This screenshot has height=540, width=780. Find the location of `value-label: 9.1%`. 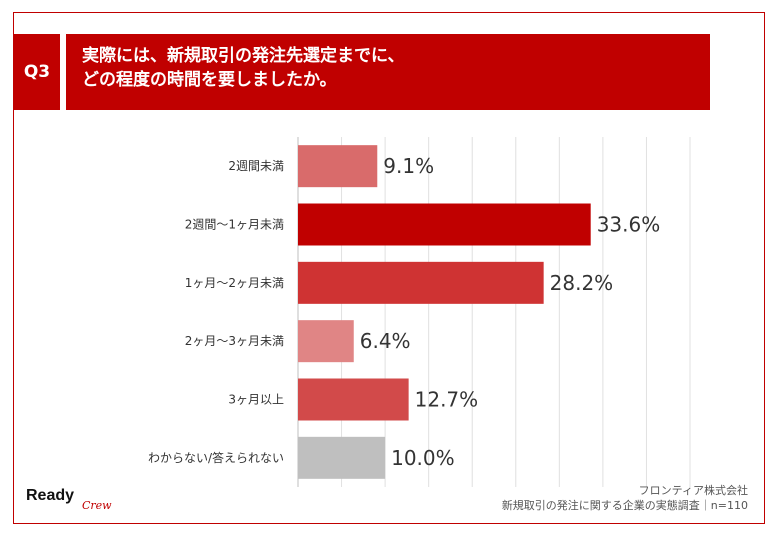

value-label: 9.1% is located at coordinates (408, 166).